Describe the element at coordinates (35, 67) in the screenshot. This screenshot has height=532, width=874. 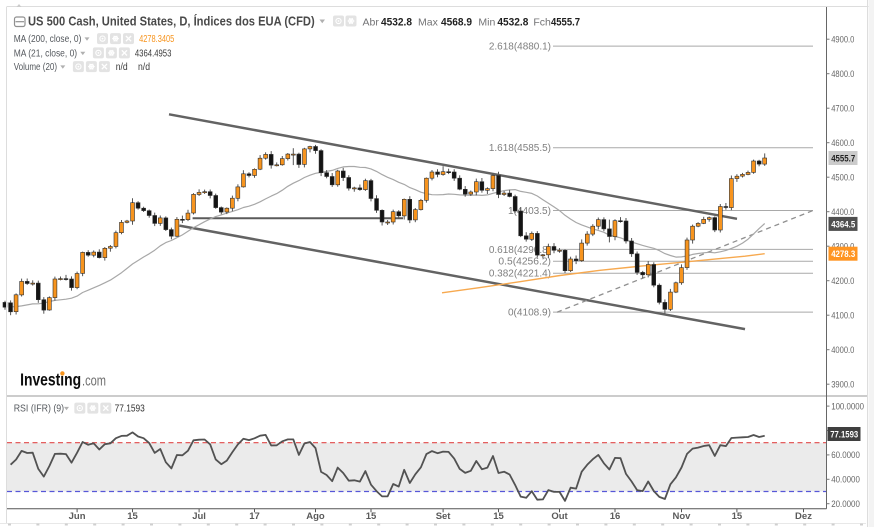
I see `svg-text: Volume (20)` at that location.